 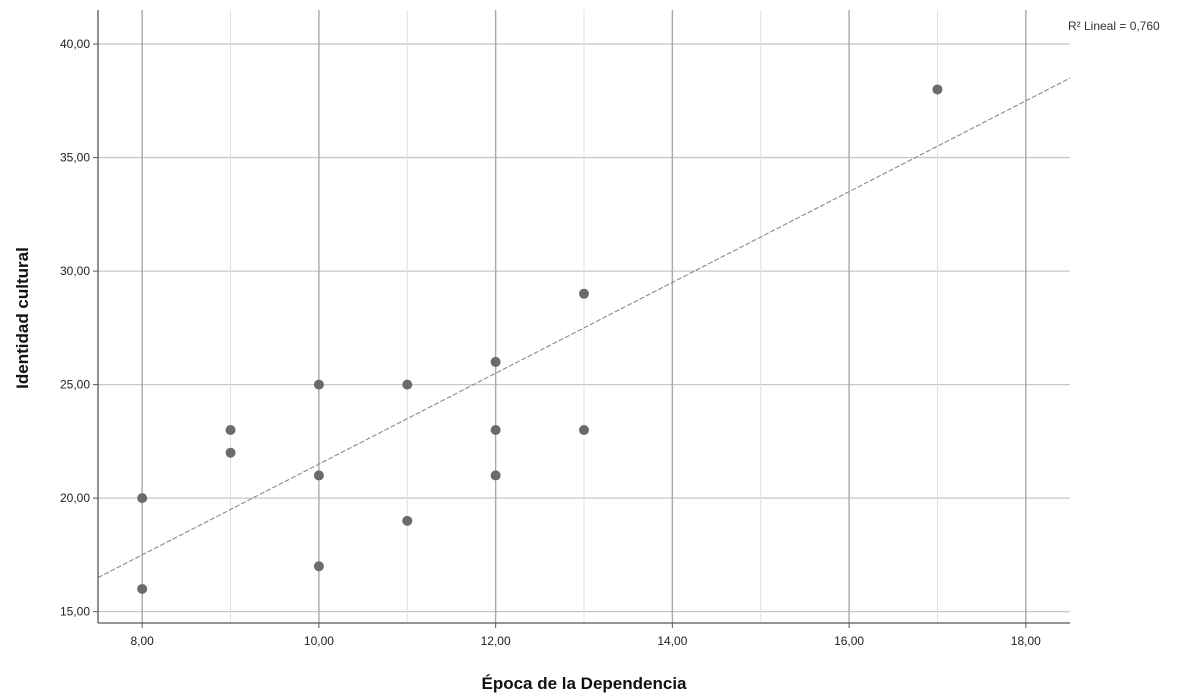 What do you see at coordinates (75, 385) in the screenshot?
I see `y-tick-label: 25,00` at bounding box center [75, 385].